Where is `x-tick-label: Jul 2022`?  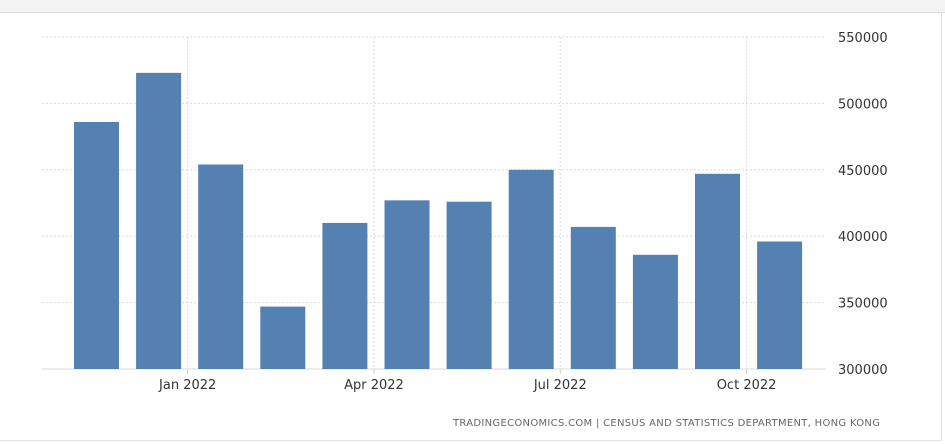
x-tick-label: Jul 2022 is located at coordinates (560, 385).